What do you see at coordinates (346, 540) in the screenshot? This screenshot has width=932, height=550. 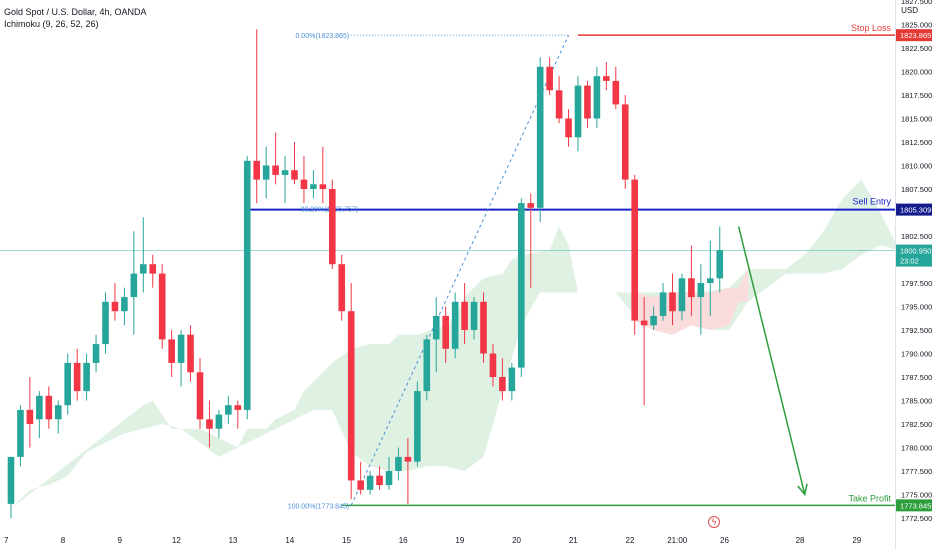 I see `time-tick-label: 15` at bounding box center [346, 540].